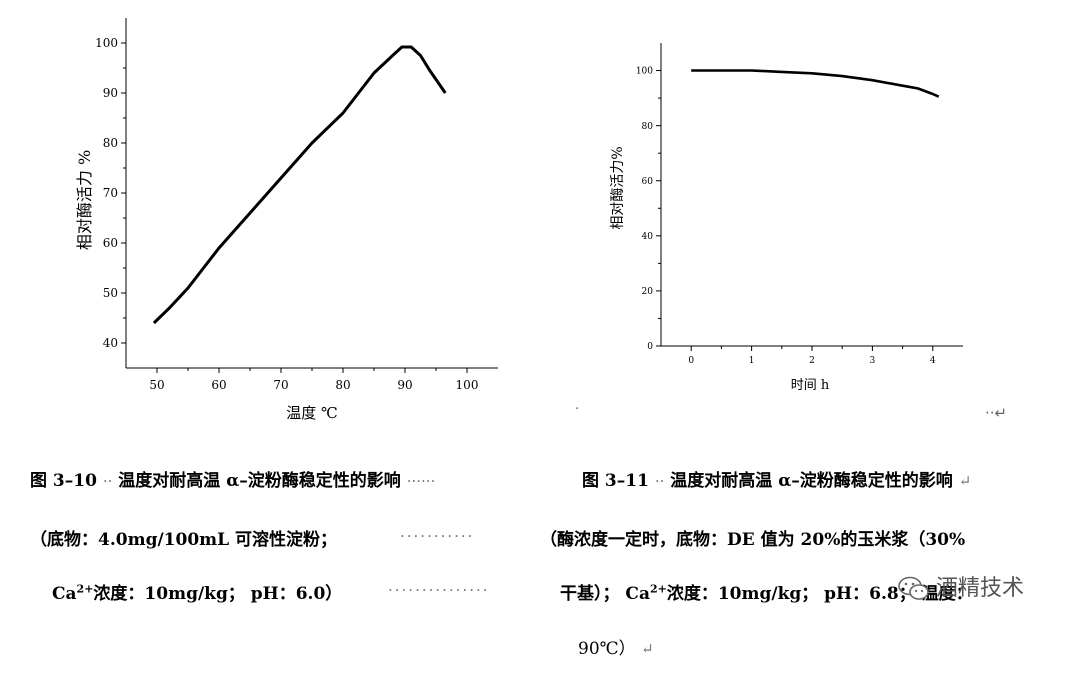 The image size is (1080, 685). Describe the element at coordinates (63, 481) in the screenshot. I see `fig1-title: 图 3–10` at that location.